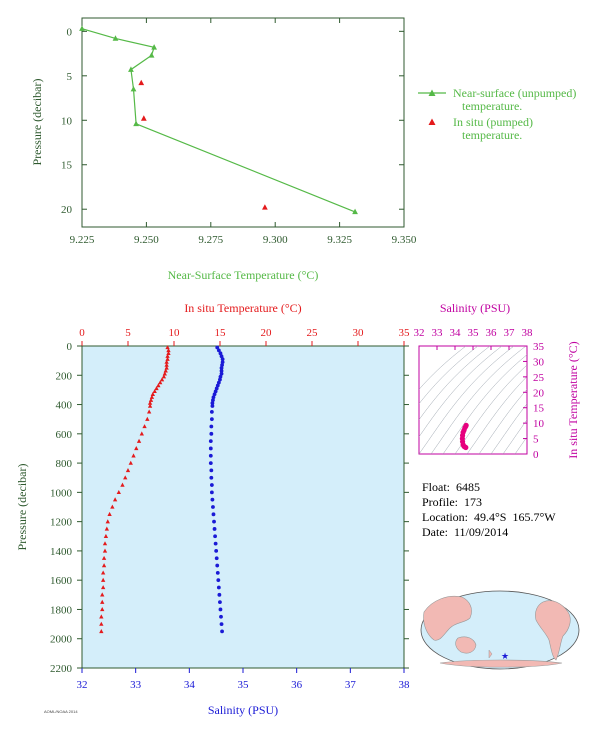 This screenshot has width=601, height=732. What do you see at coordinates (244, 685) in the screenshot?
I see `salinity-tick-label: 35` at bounding box center [244, 685].